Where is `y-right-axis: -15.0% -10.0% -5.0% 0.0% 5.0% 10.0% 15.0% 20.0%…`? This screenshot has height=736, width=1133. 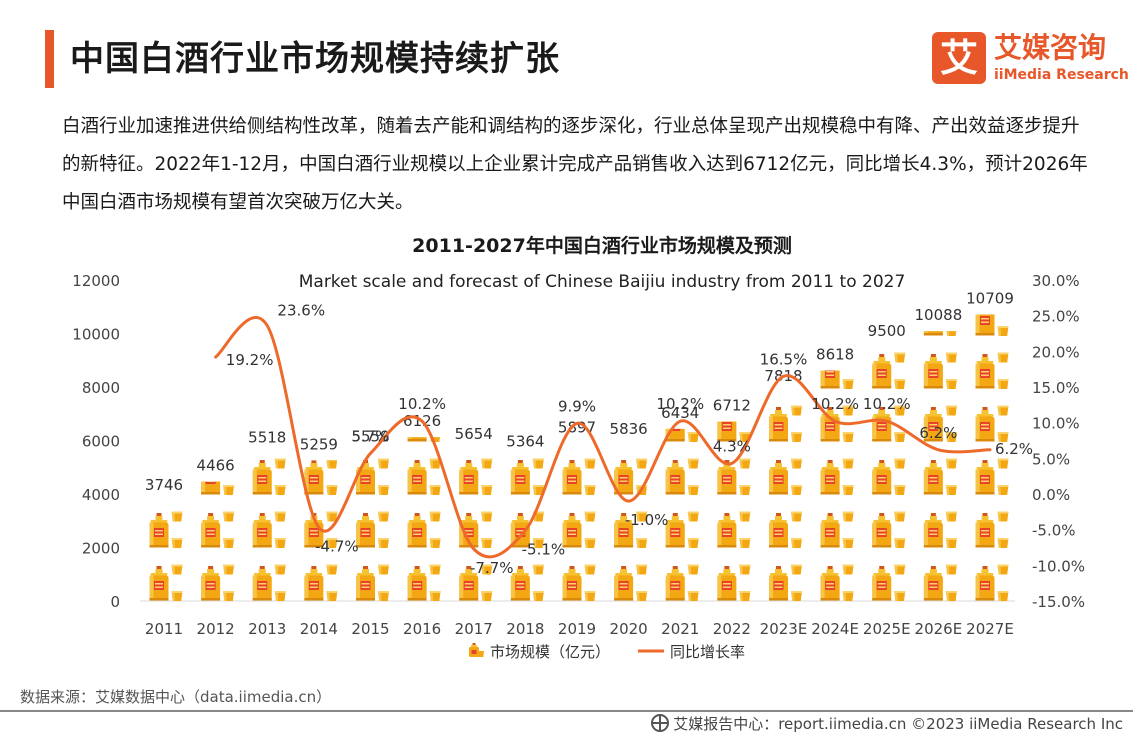
y-right-axis: -15.0% -10.0% -5.0% 0.0% 5.0% 10.0% 15.0% 20.0%… is located at coordinates (1058, 441).